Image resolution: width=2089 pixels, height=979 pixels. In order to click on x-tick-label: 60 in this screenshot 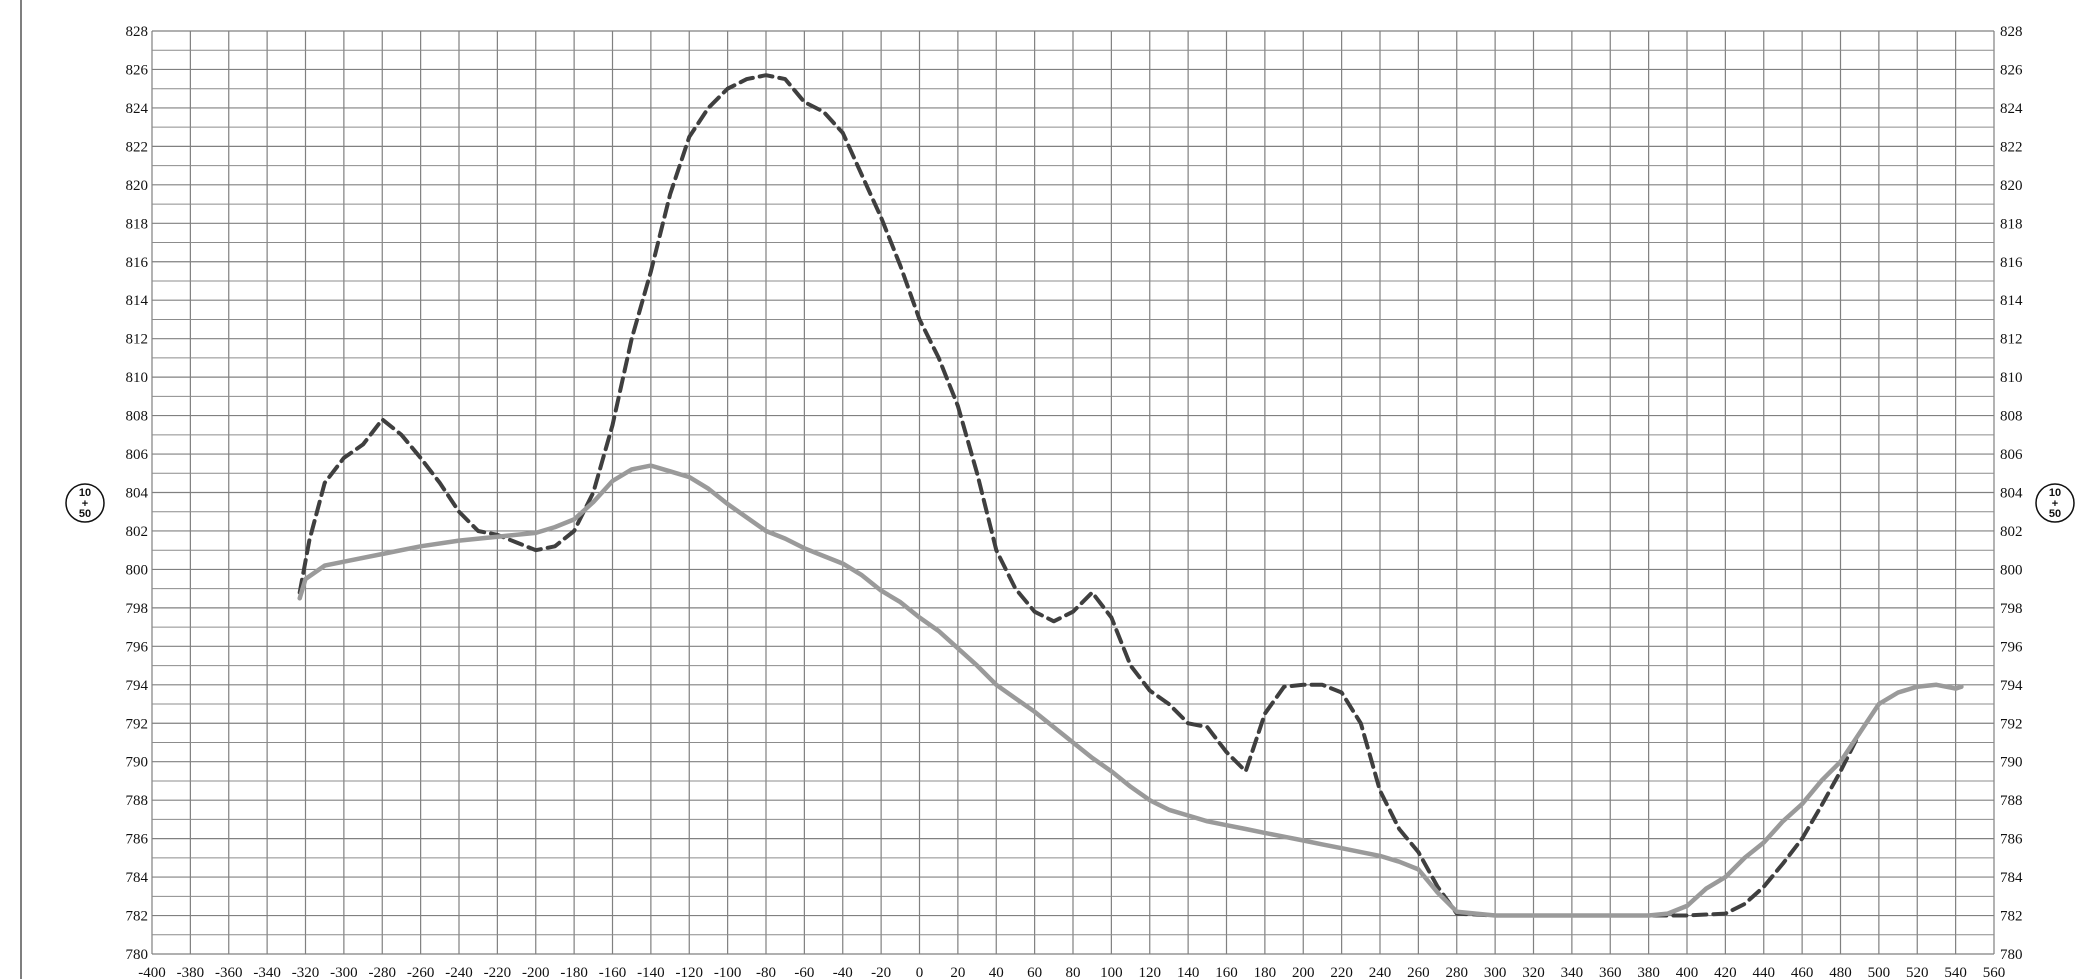, I will do `click(1034, 972)`.